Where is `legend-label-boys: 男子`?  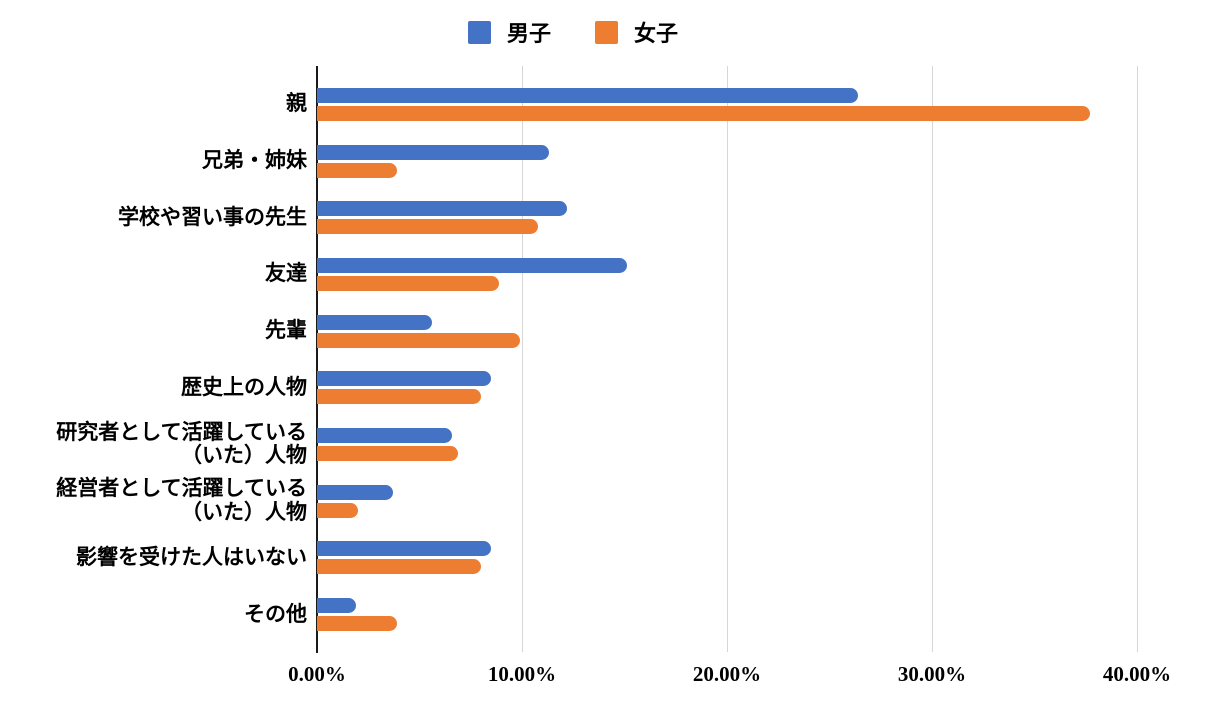 legend-label-boys: 男子 is located at coordinates (528, 33).